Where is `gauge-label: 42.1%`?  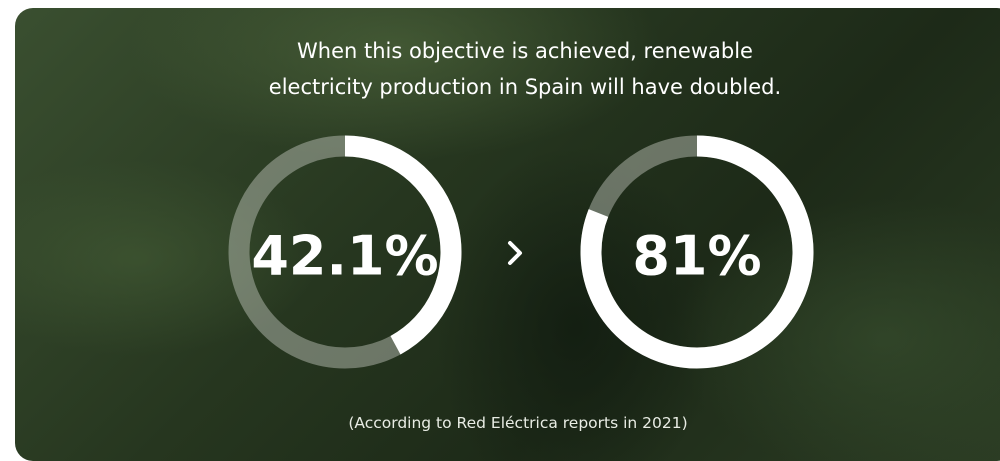
gauge-label: 42.1% is located at coordinates (344, 256).